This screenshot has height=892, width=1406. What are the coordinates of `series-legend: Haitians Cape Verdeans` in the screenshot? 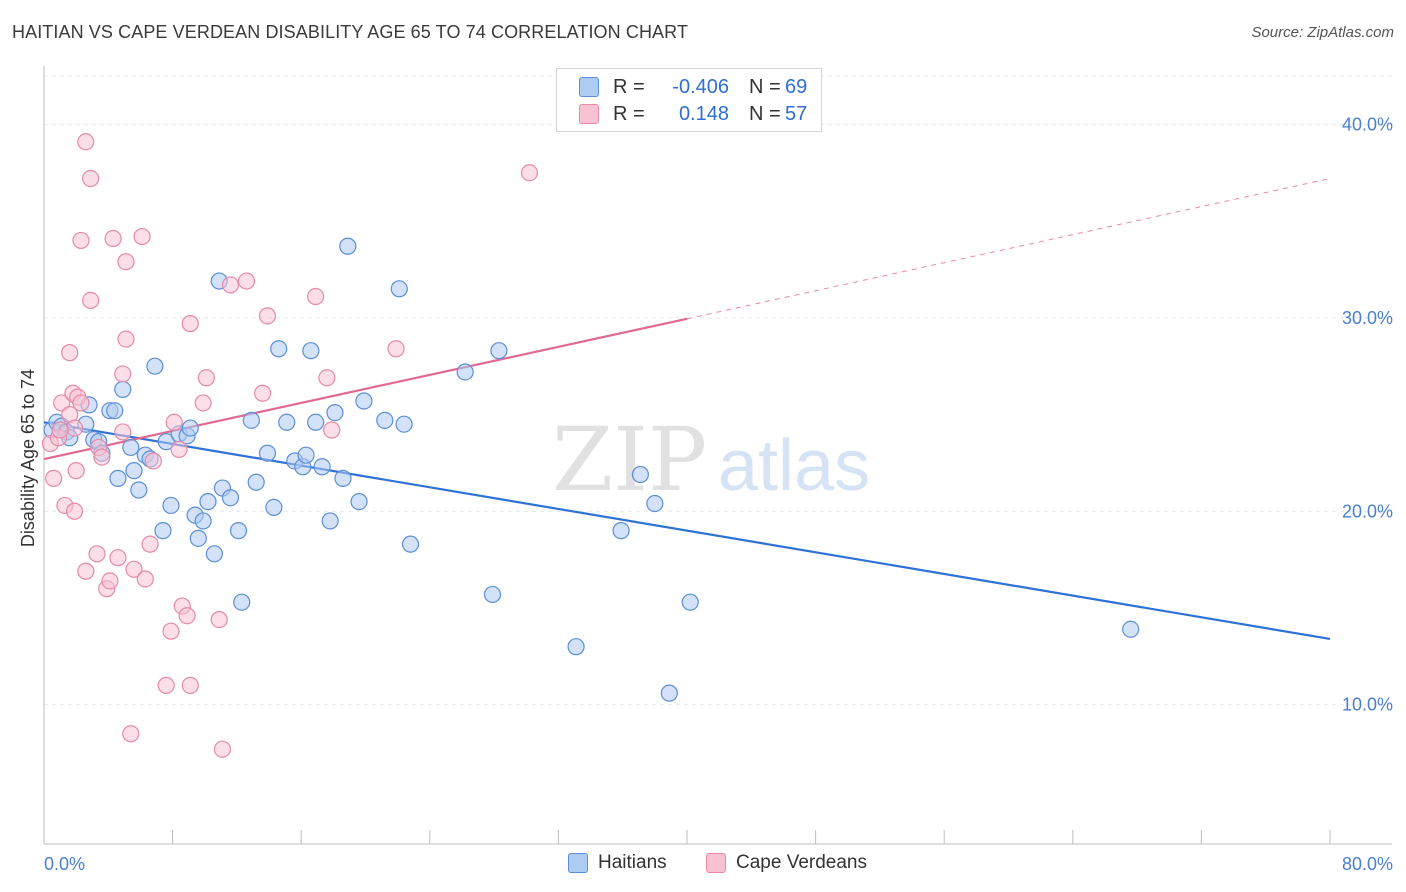 It's located at (703, 865).